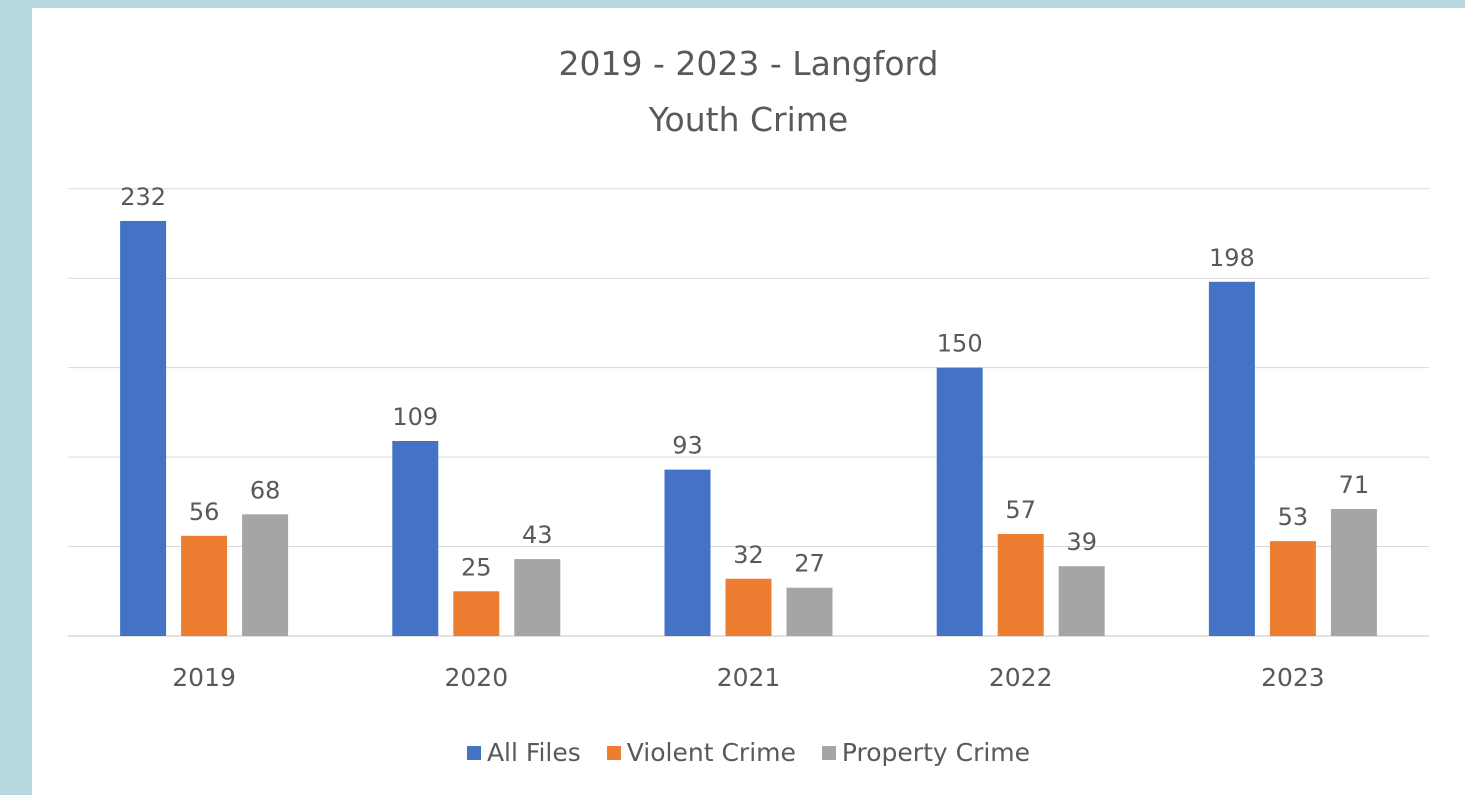 This screenshot has height=795, width=1465. What do you see at coordinates (1293, 677) in the screenshot?
I see `x-tick-label-2023: 2023` at bounding box center [1293, 677].